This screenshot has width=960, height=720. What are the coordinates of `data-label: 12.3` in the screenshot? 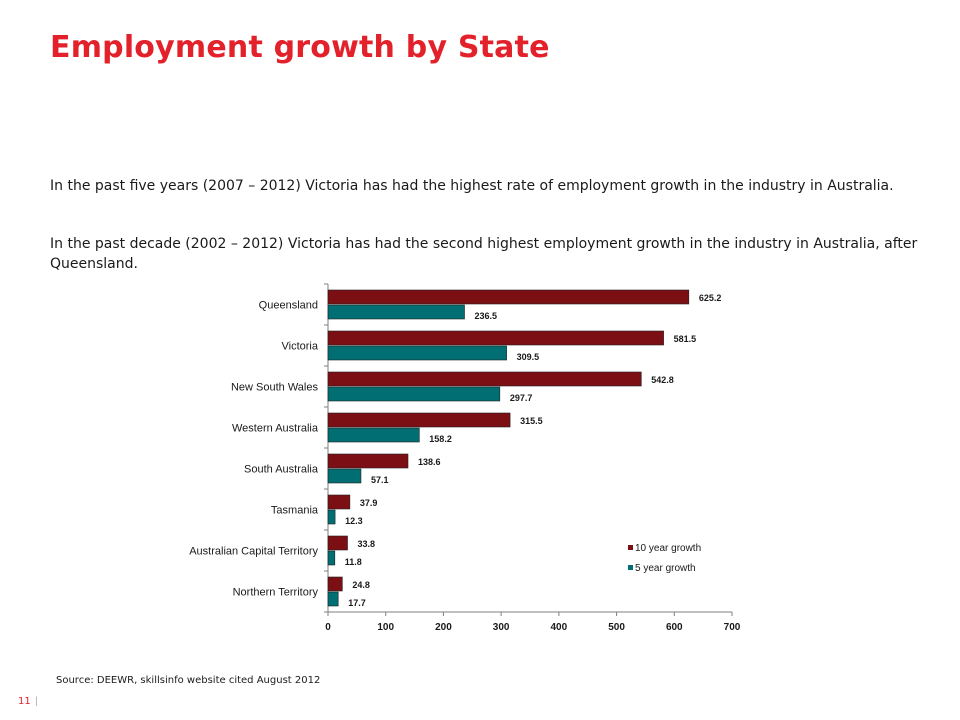 It's located at (354, 521).